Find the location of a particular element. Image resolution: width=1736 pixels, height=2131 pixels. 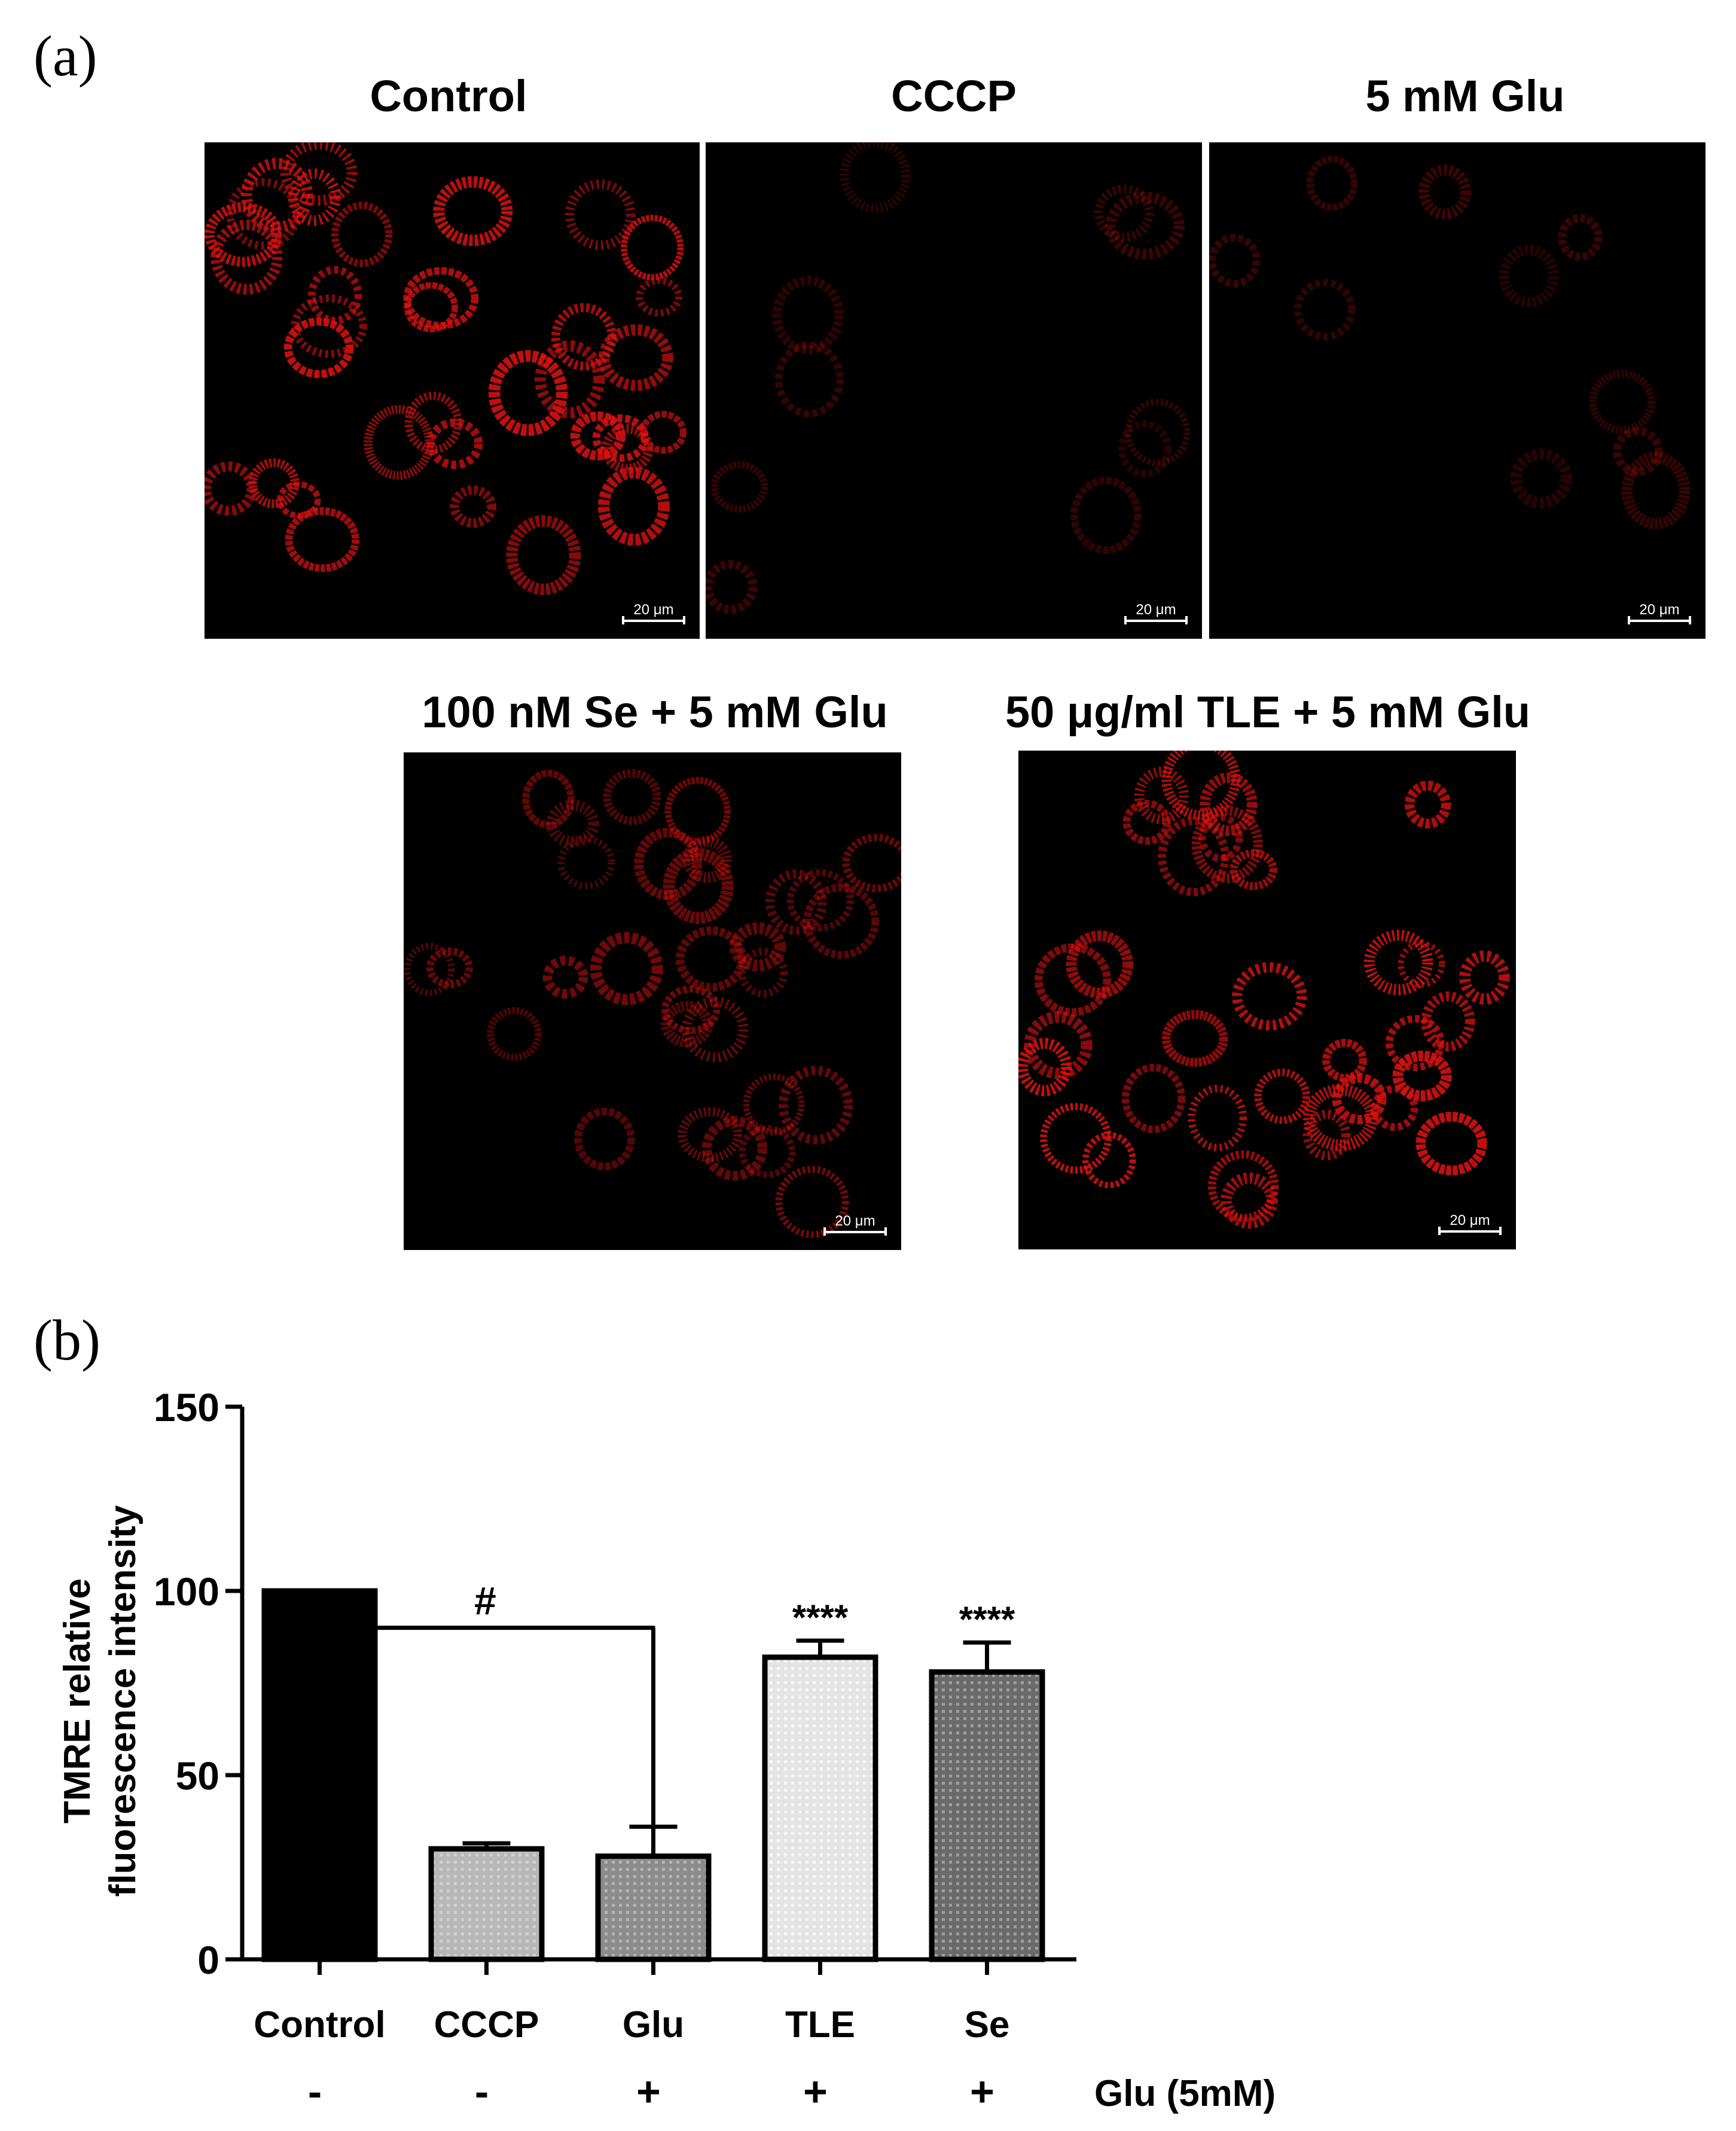

y-tick-label: 150 is located at coordinates (186, 1407).